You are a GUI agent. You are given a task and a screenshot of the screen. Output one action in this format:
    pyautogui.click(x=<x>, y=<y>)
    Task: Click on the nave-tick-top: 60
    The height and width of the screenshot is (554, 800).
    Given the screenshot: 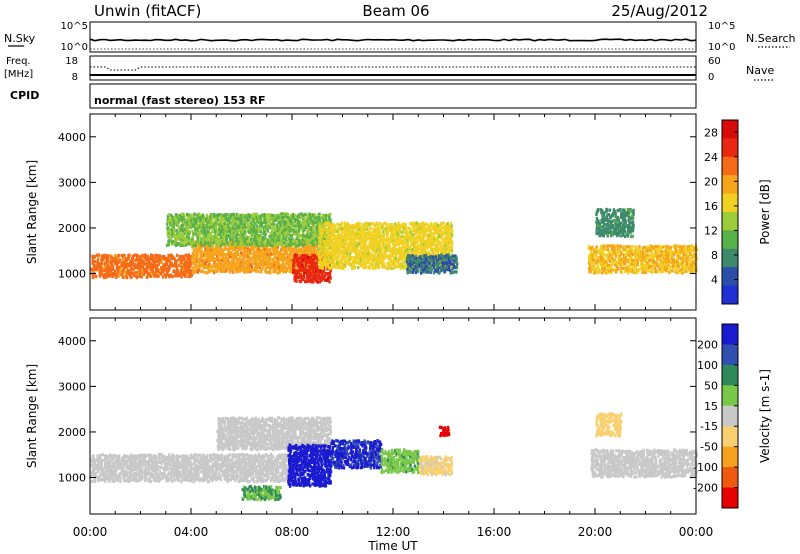 What is the action you would take?
    pyautogui.click(x=714, y=61)
    